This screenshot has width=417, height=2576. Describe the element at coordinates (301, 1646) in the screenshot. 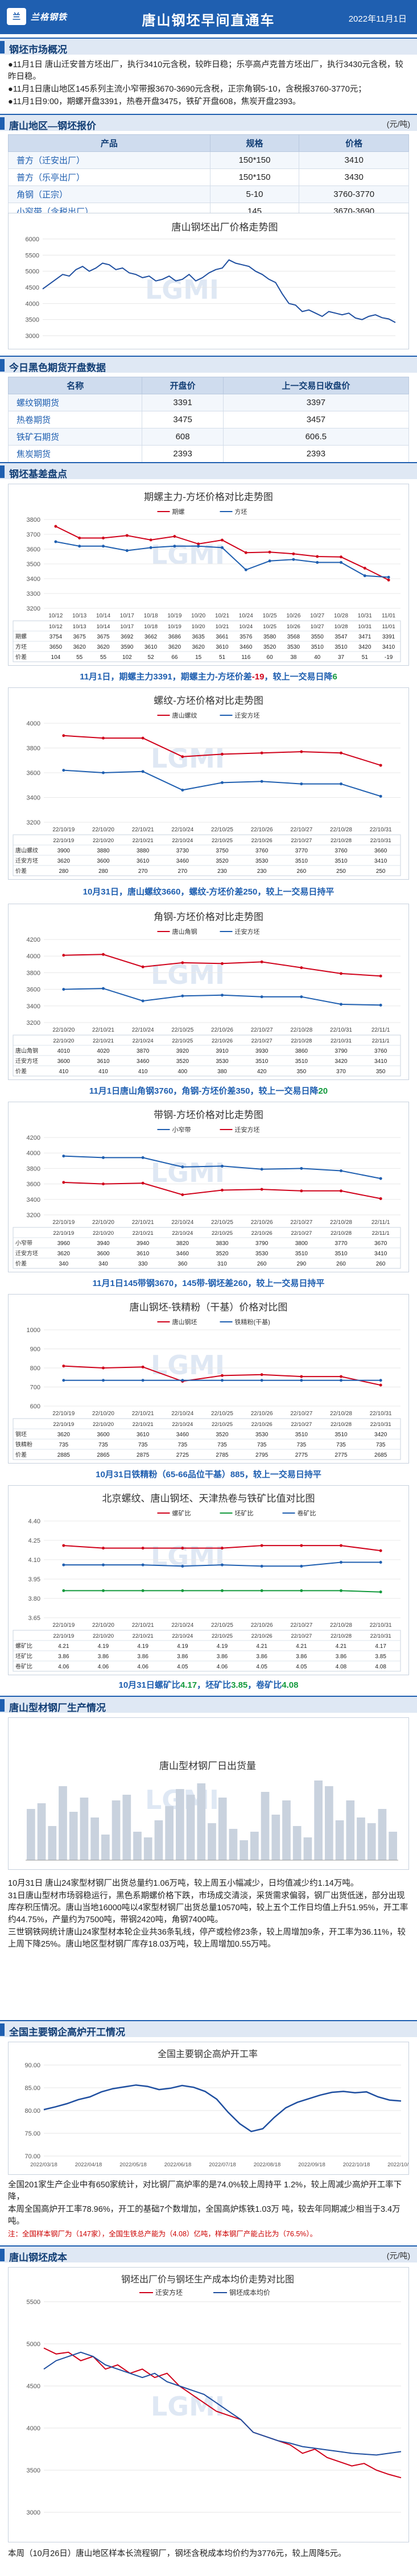

I see `table-value-cell: 4.21` at that location.